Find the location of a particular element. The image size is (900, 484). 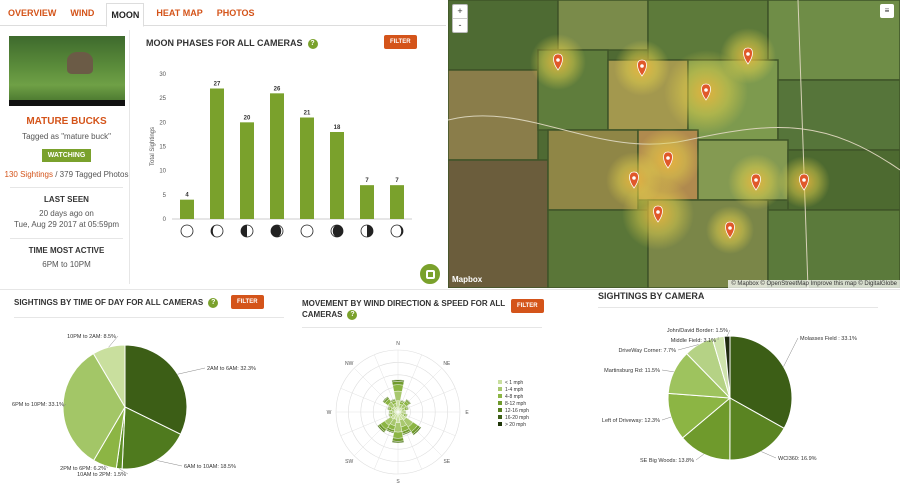

slice-label: 2PM to 6PM: 6.2% is located at coordinates (83, 469).